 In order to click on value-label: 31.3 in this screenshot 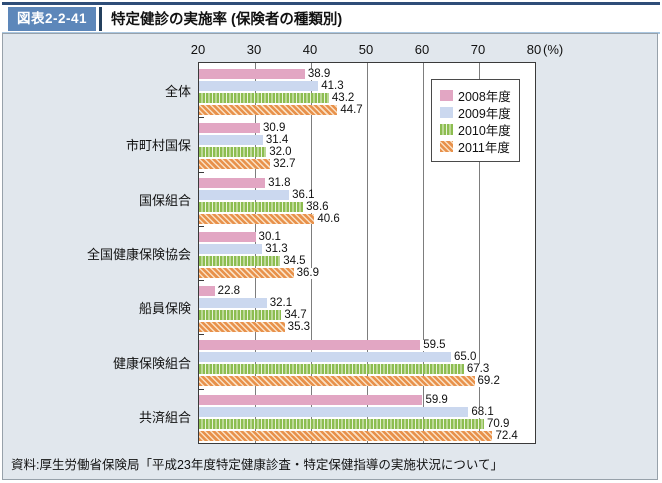, I will do `click(276, 248)`.